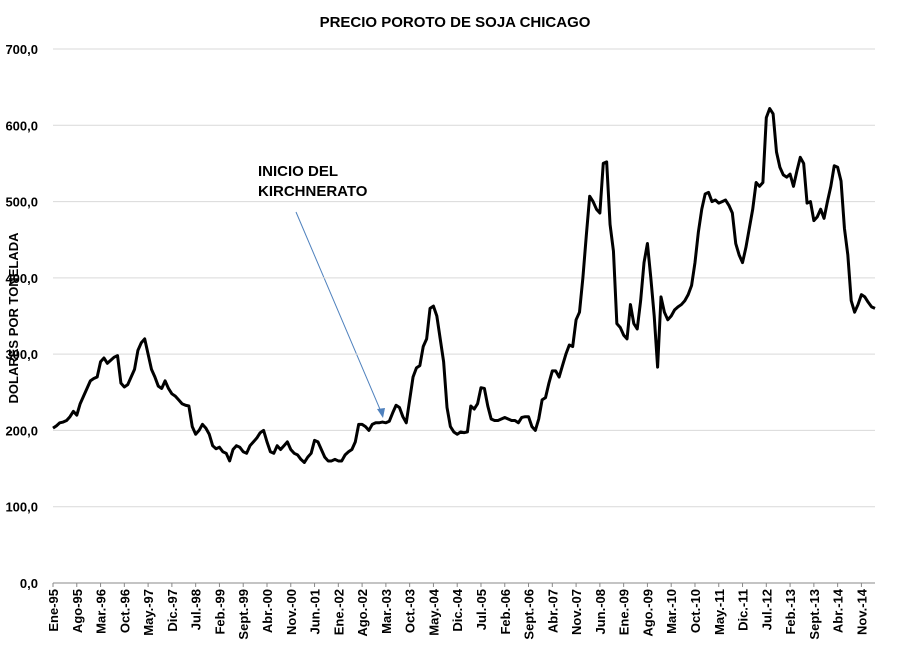  What do you see at coordinates (766, 609) in the screenshot?
I see `x-tick-label: Jul.-12` at bounding box center [766, 609].